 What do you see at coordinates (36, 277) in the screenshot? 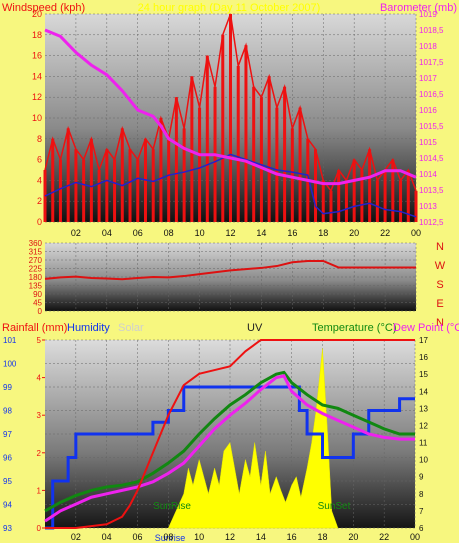
I see `direction-tick-label: 180` at bounding box center [36, 277].